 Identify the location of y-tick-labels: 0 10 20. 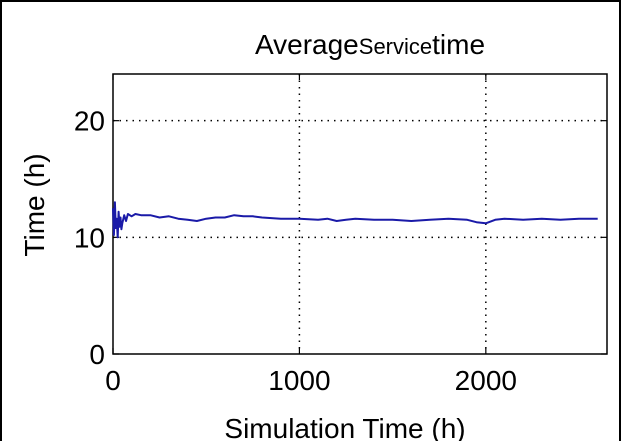
(89, 238).